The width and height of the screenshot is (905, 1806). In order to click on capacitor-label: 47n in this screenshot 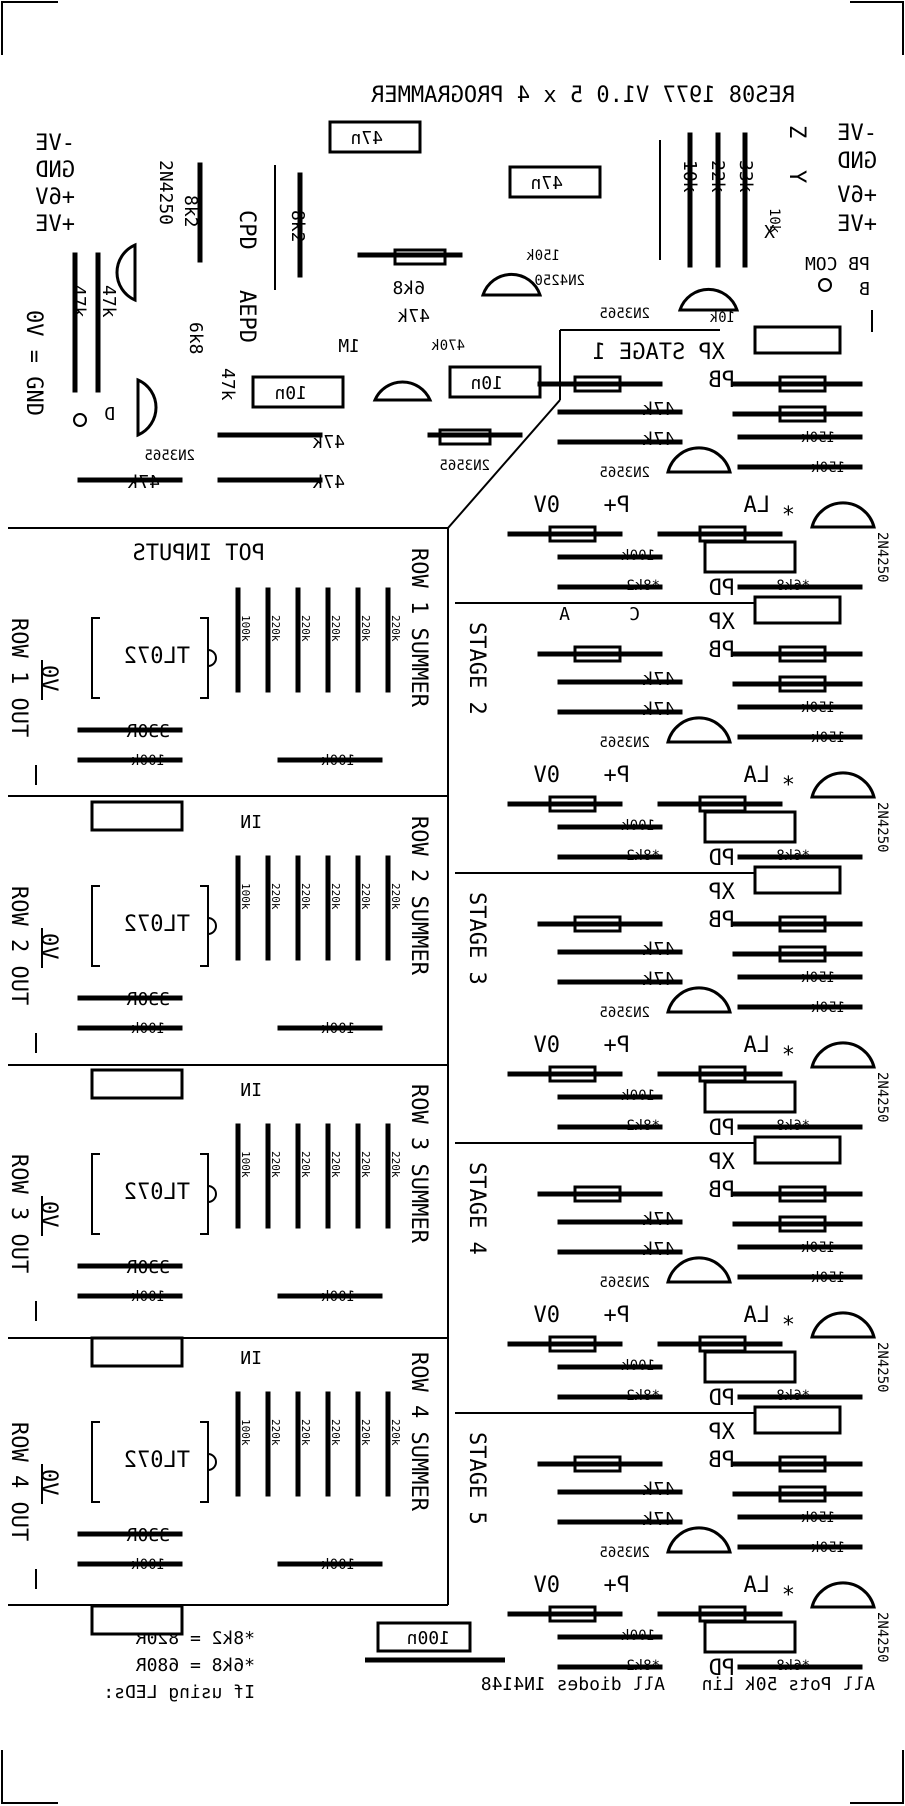, I will do `click(546, 183)`.